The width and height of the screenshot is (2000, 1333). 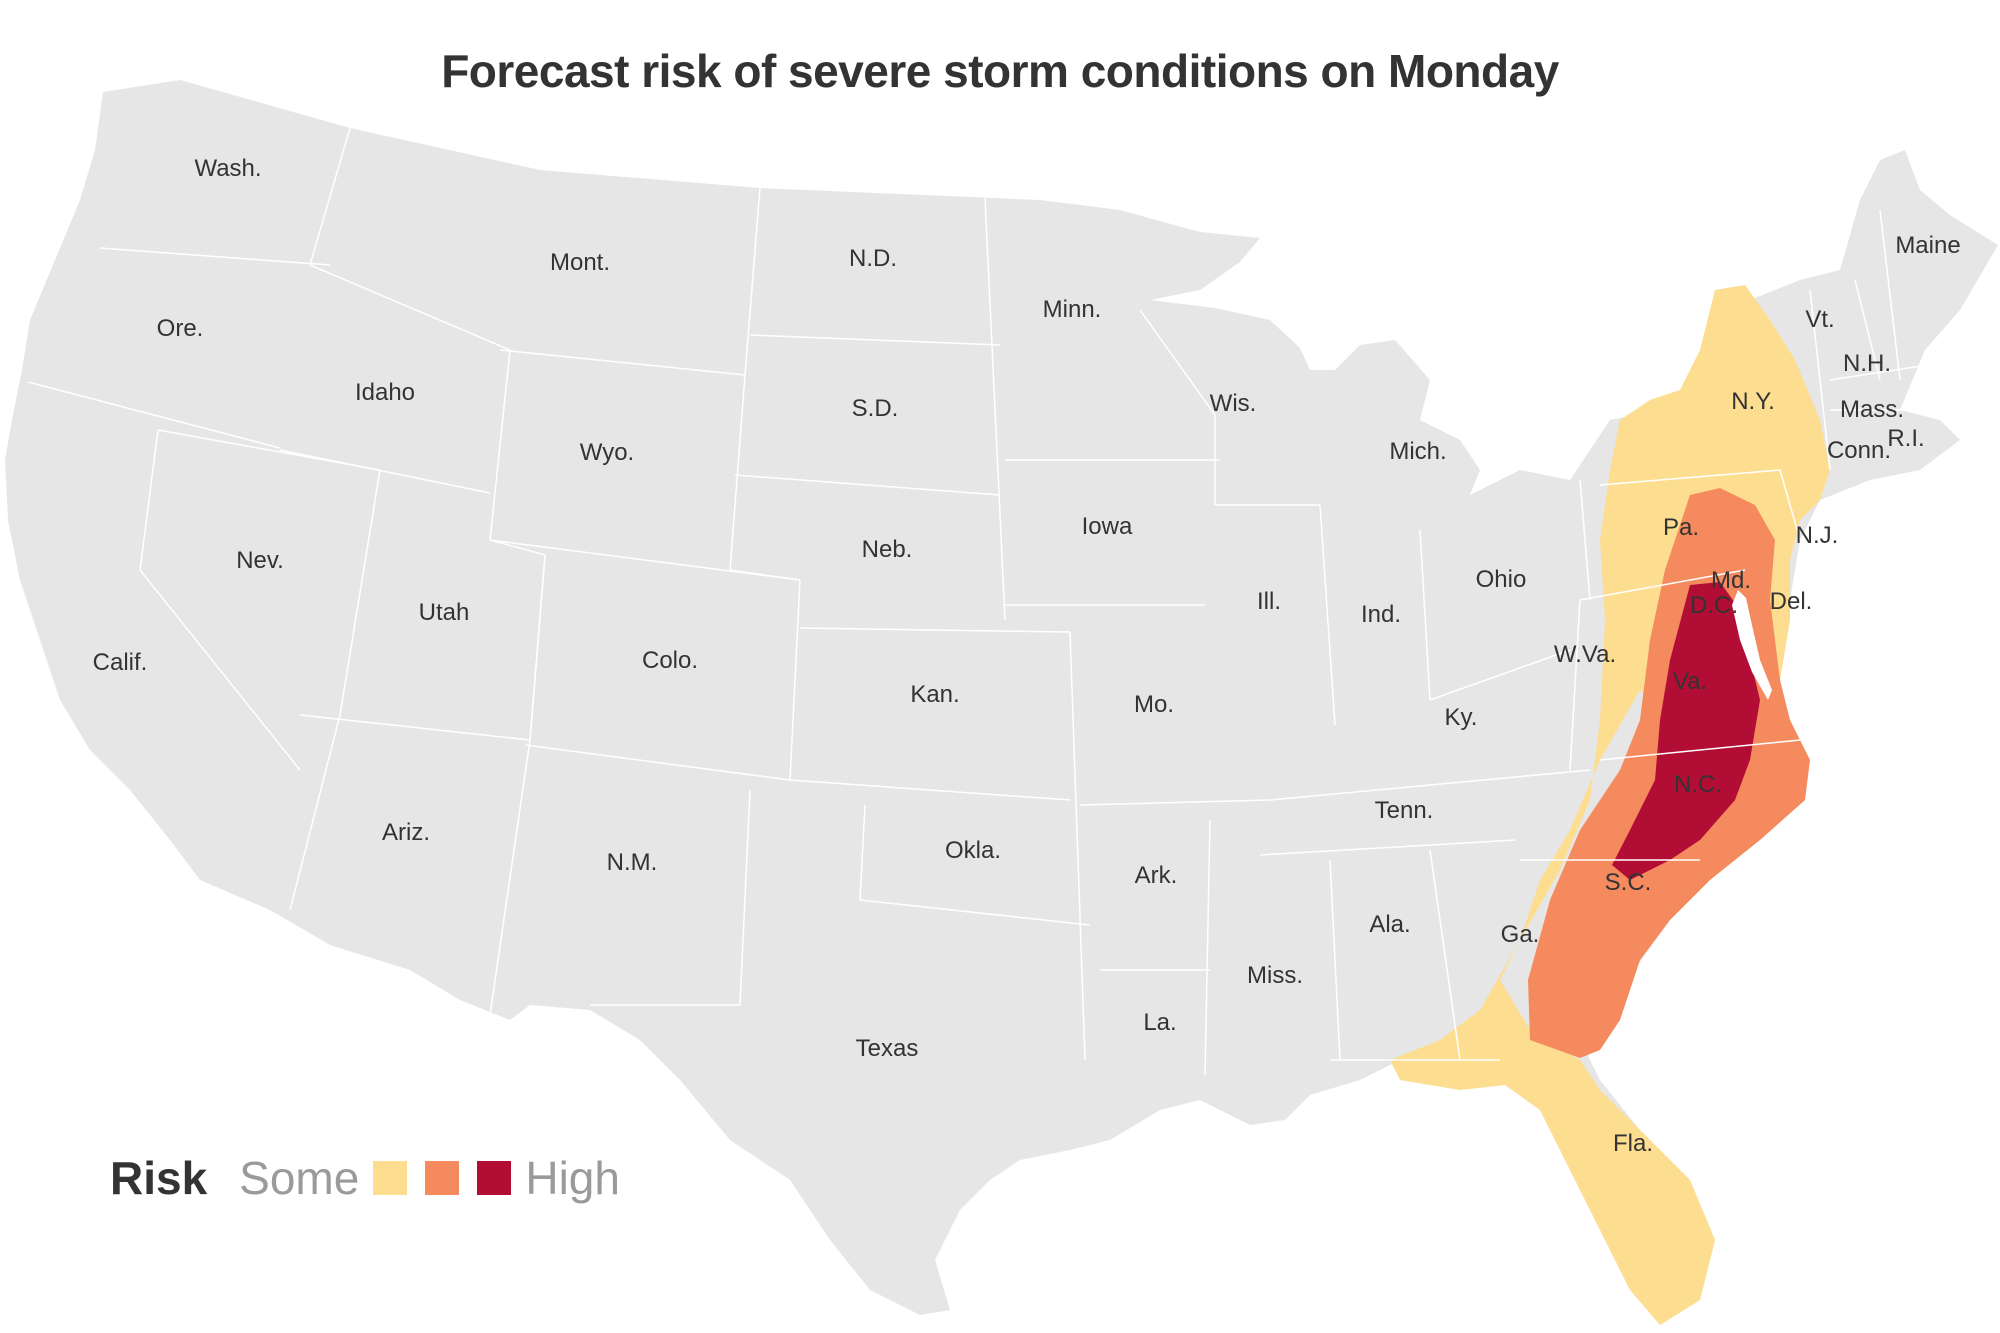 What do you see at coordinates (607, 452) in the screenshot?
I see `state-label-wyo: Wyo.` at bounding box center [607, 452].